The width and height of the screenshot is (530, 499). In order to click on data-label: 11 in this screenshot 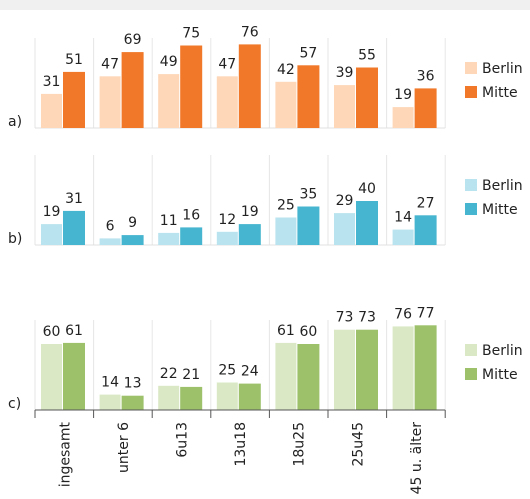, I will do `click(169, 221)`.